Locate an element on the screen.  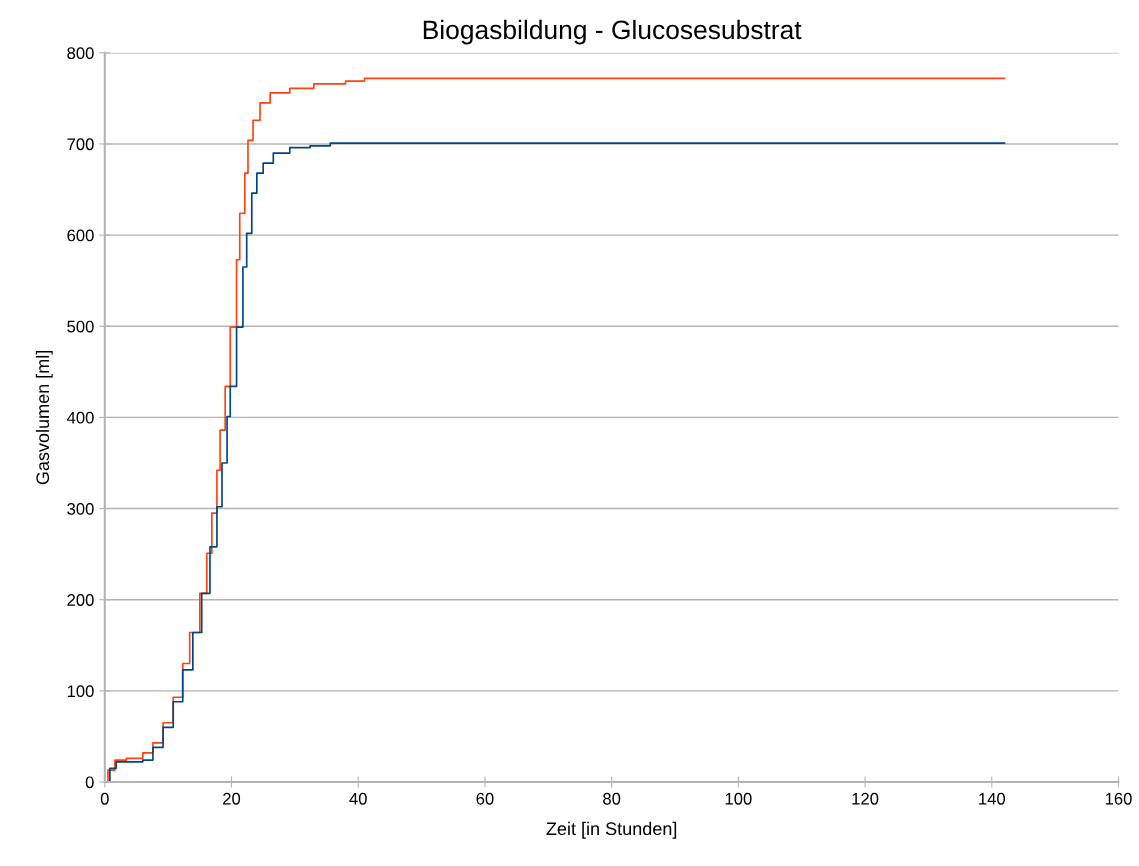
x-tick-label: 80 is located at coordinates (612, 798).